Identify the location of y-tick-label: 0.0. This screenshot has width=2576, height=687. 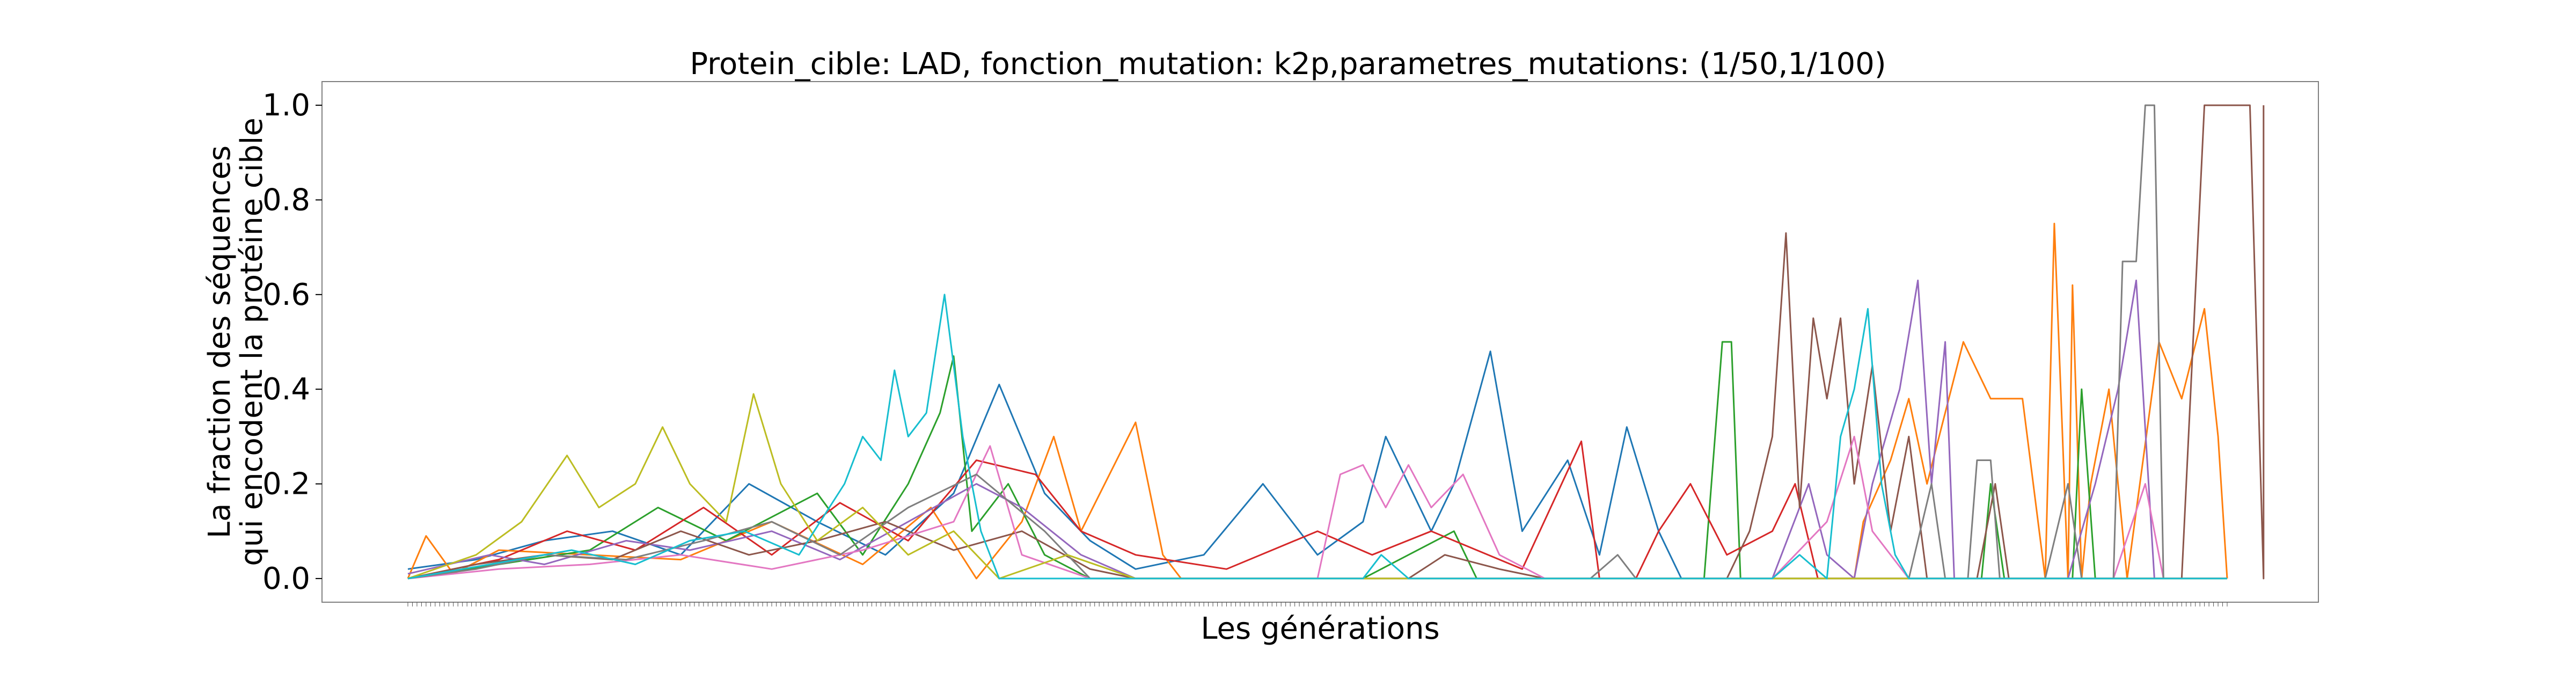
(286, 578).